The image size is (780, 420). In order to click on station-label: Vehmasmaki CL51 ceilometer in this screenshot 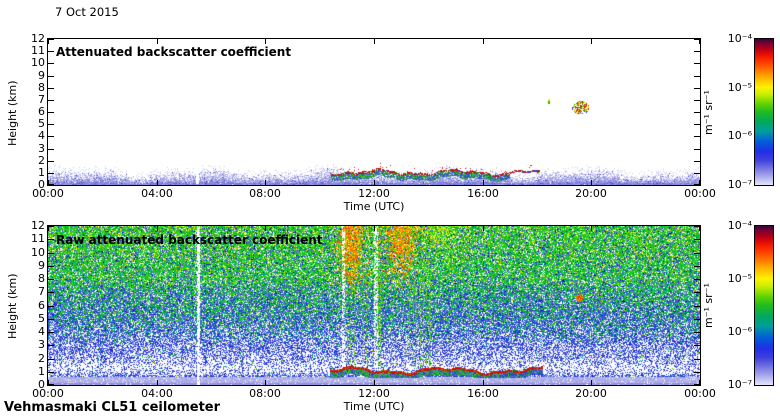, I will do `click(112, 407)`.